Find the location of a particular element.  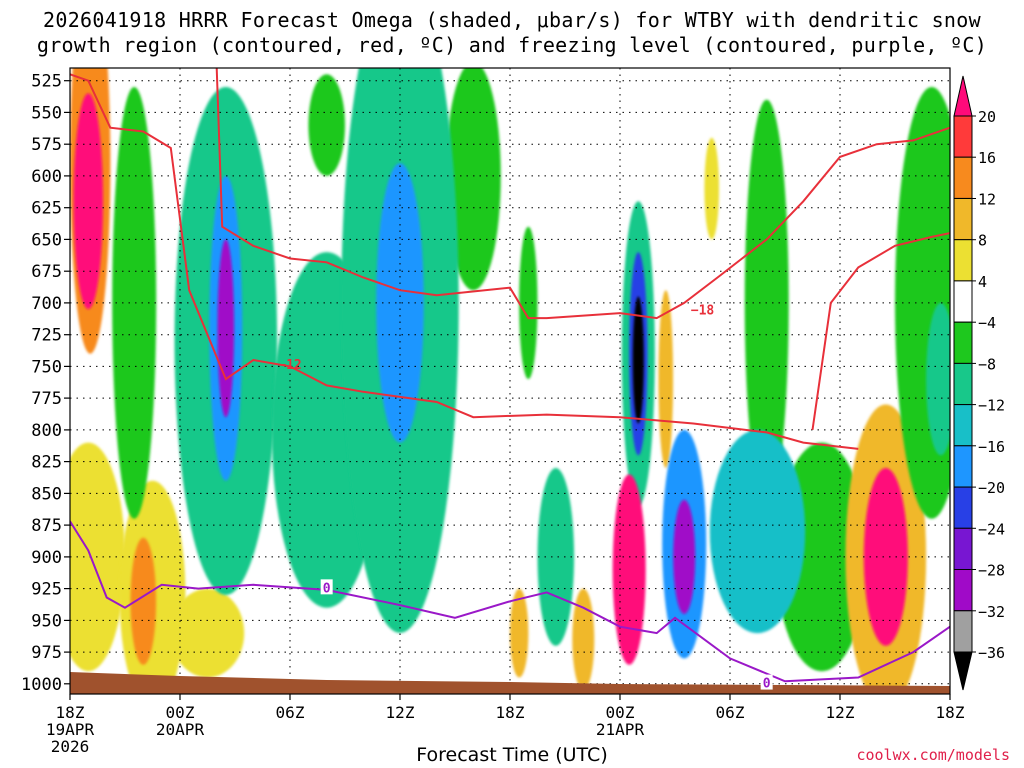

y-tick-label: 650 is located at coordinates (46, 240).